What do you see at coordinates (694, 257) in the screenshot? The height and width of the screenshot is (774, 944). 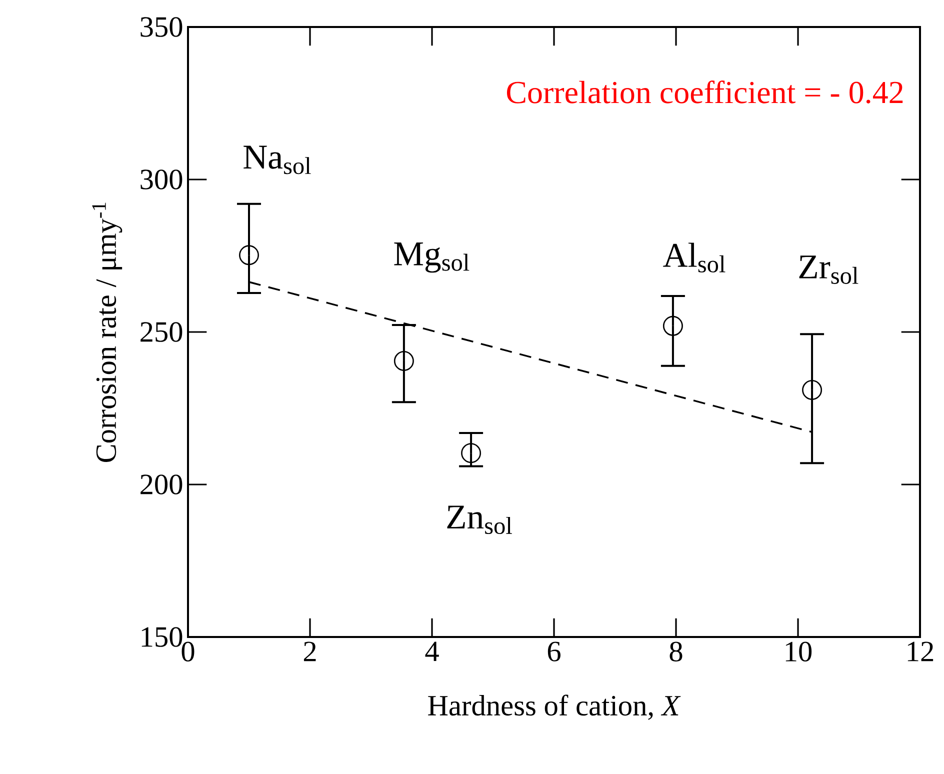 I see `annotation: Al$_{sol}$` at bounding box center [694, 257].